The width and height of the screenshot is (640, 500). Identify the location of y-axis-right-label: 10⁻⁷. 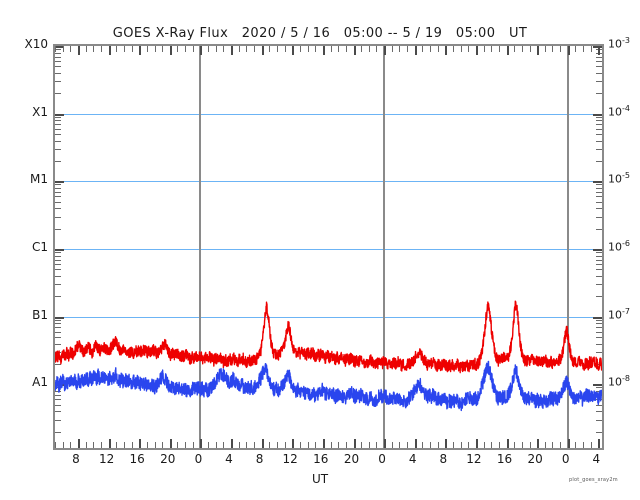
(619, 314).